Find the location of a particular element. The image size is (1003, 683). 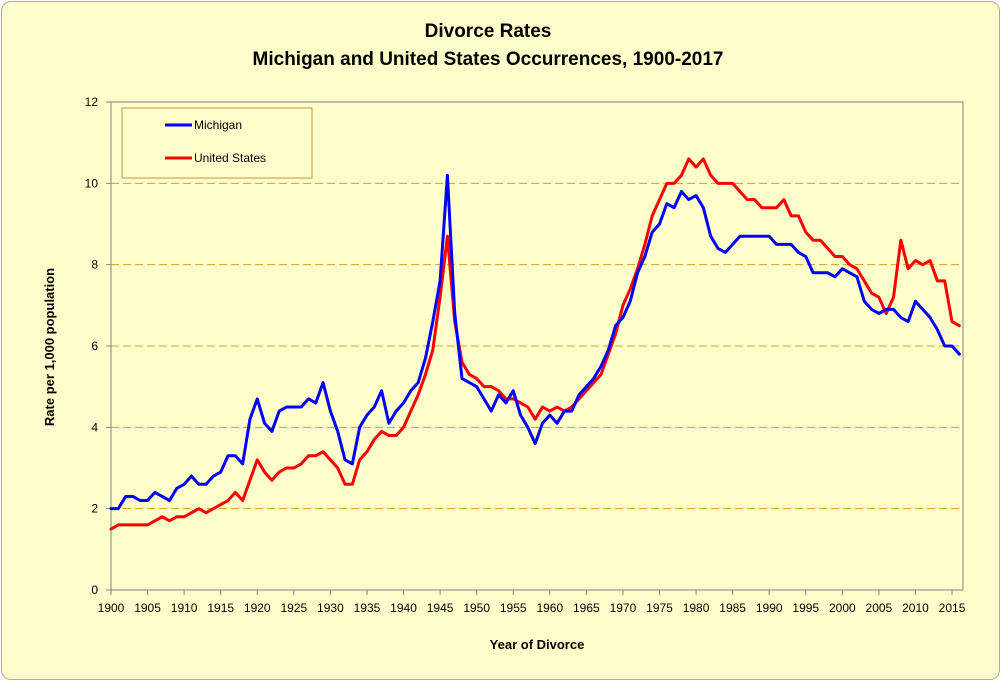

x-tick-label-1975: 1975 is located at coordinates (659, 608).